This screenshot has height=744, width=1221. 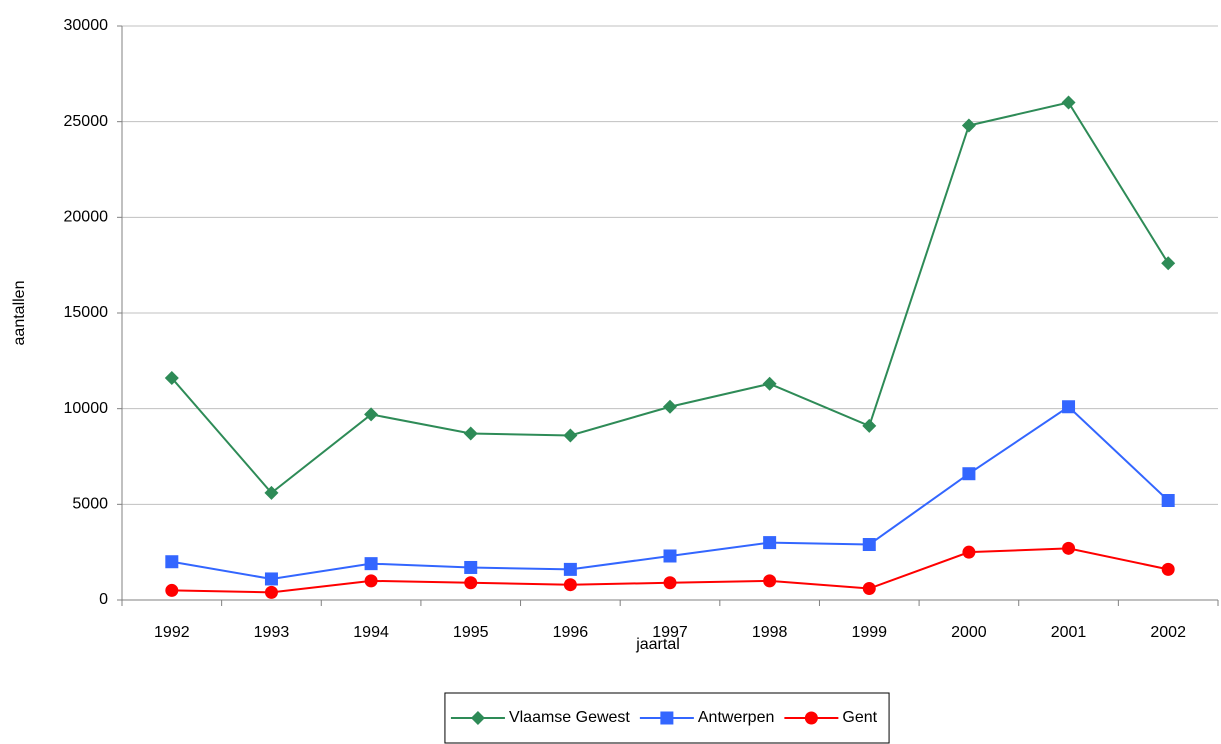 I want to click on x-tick-label: 1996, so click(x=571, y=632).